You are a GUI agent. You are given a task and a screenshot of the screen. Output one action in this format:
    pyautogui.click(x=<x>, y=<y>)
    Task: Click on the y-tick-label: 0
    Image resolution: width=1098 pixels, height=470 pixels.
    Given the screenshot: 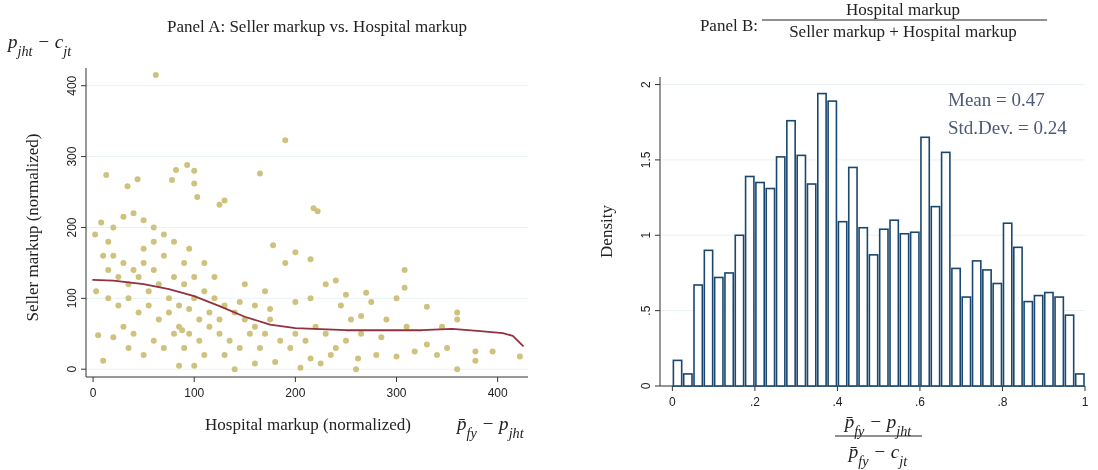 What is the action you would take?
    pyautogui.click(x=72, y=369)
    